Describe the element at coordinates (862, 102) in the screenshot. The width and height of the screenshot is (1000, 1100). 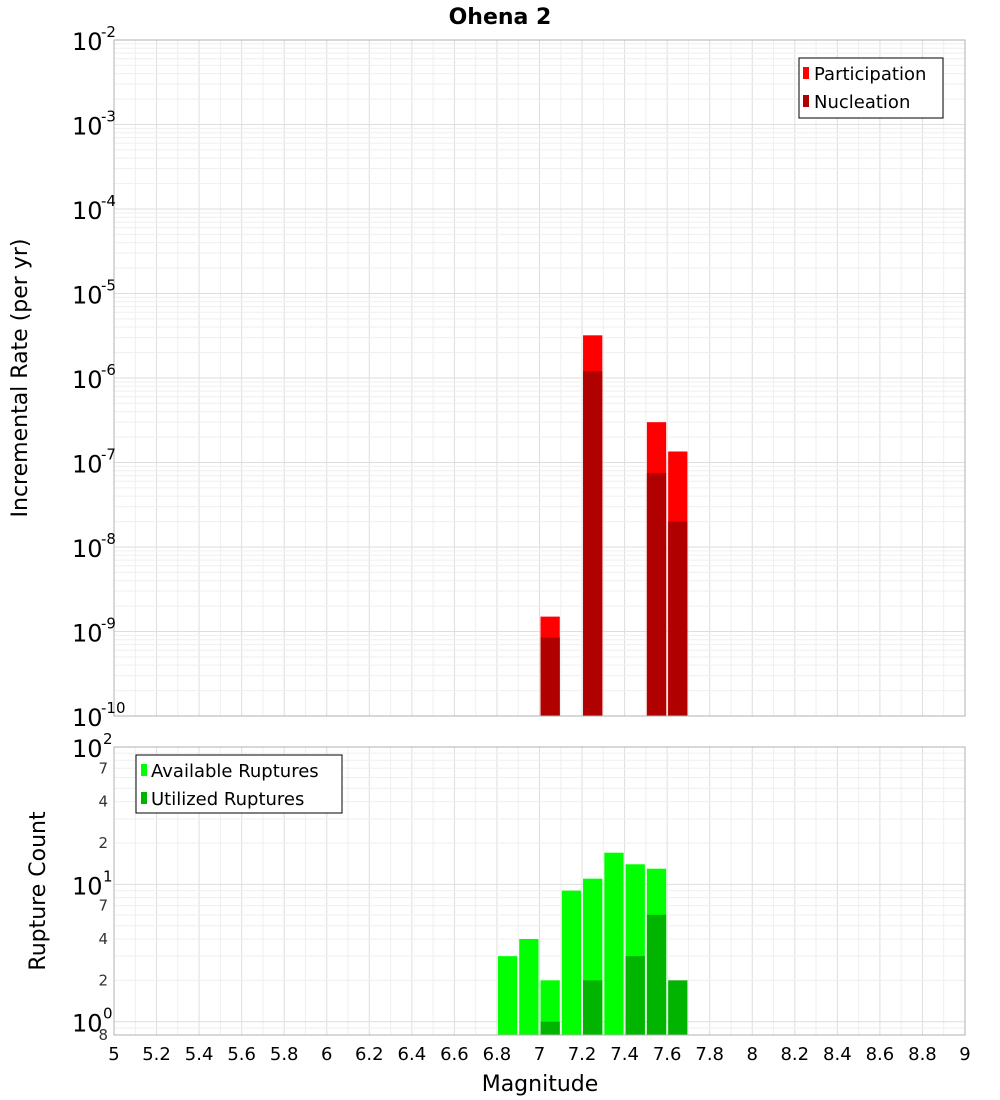
I see `legend-label-nucleation: Nucleation` at that location.